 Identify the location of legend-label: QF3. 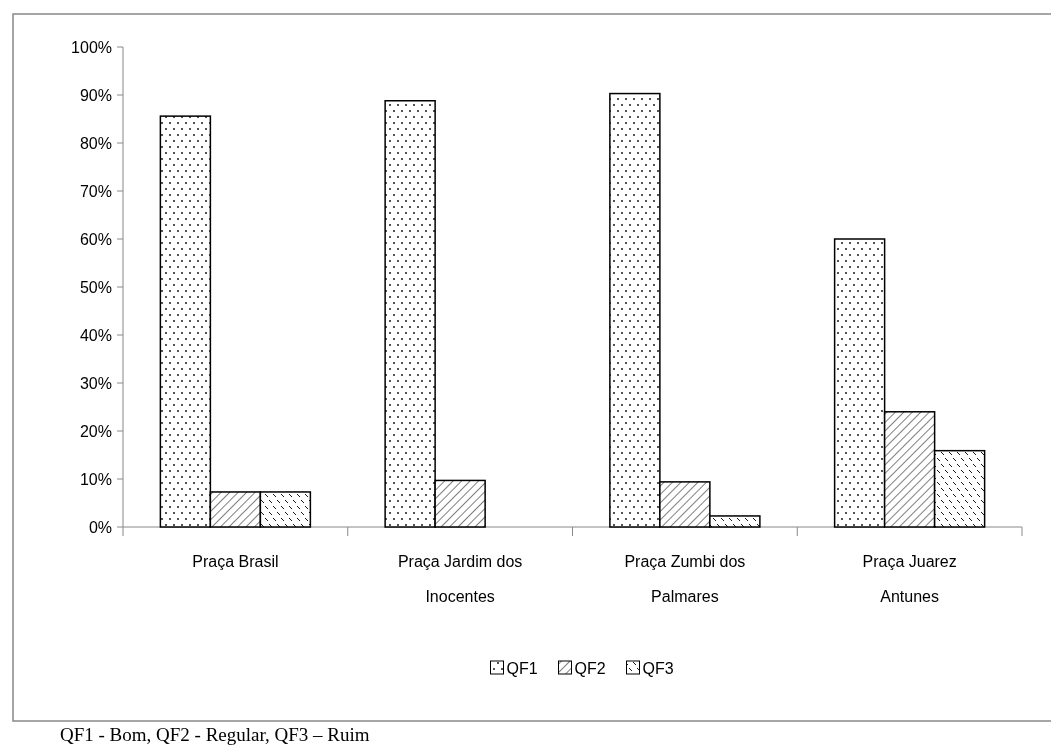
(658, 668).